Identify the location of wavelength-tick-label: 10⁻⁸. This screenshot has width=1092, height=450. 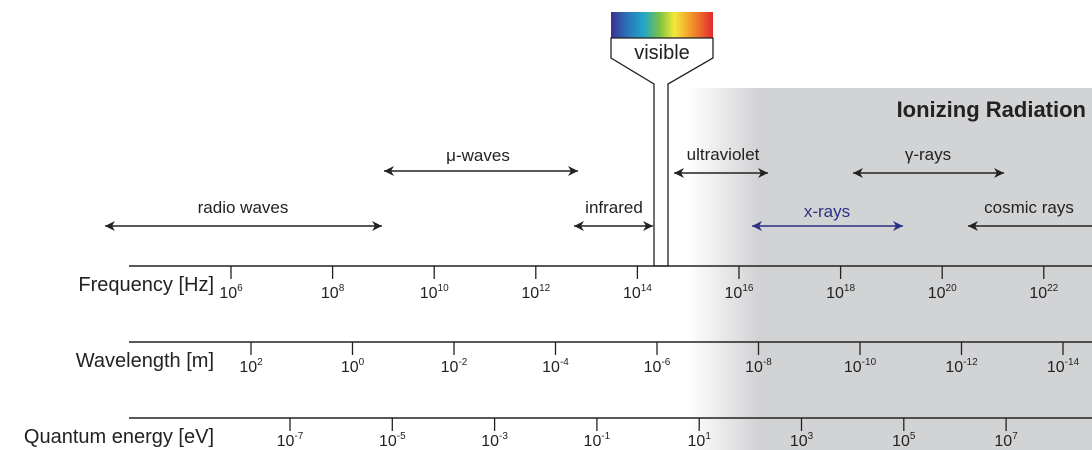
(758, 366).